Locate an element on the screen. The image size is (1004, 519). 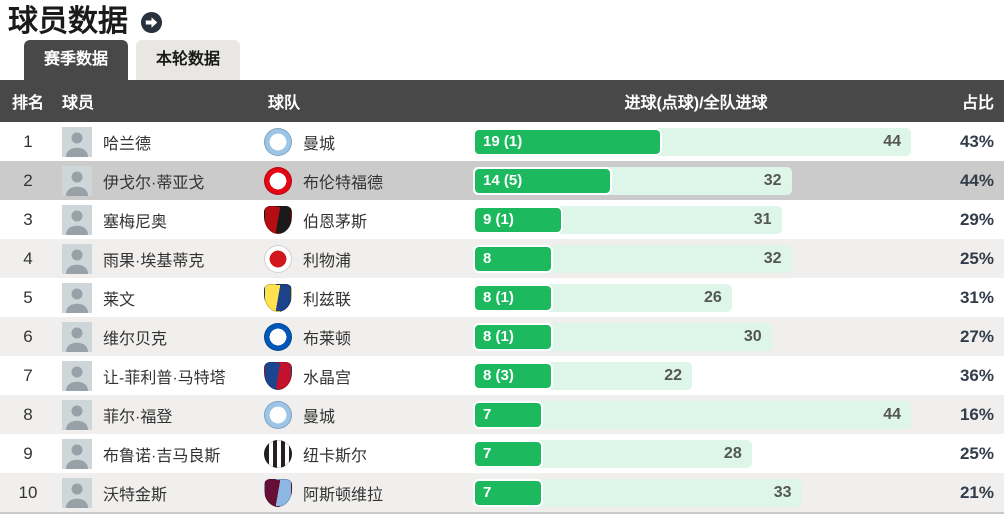
rank-value: 3 is located at coordinates (28, 219).